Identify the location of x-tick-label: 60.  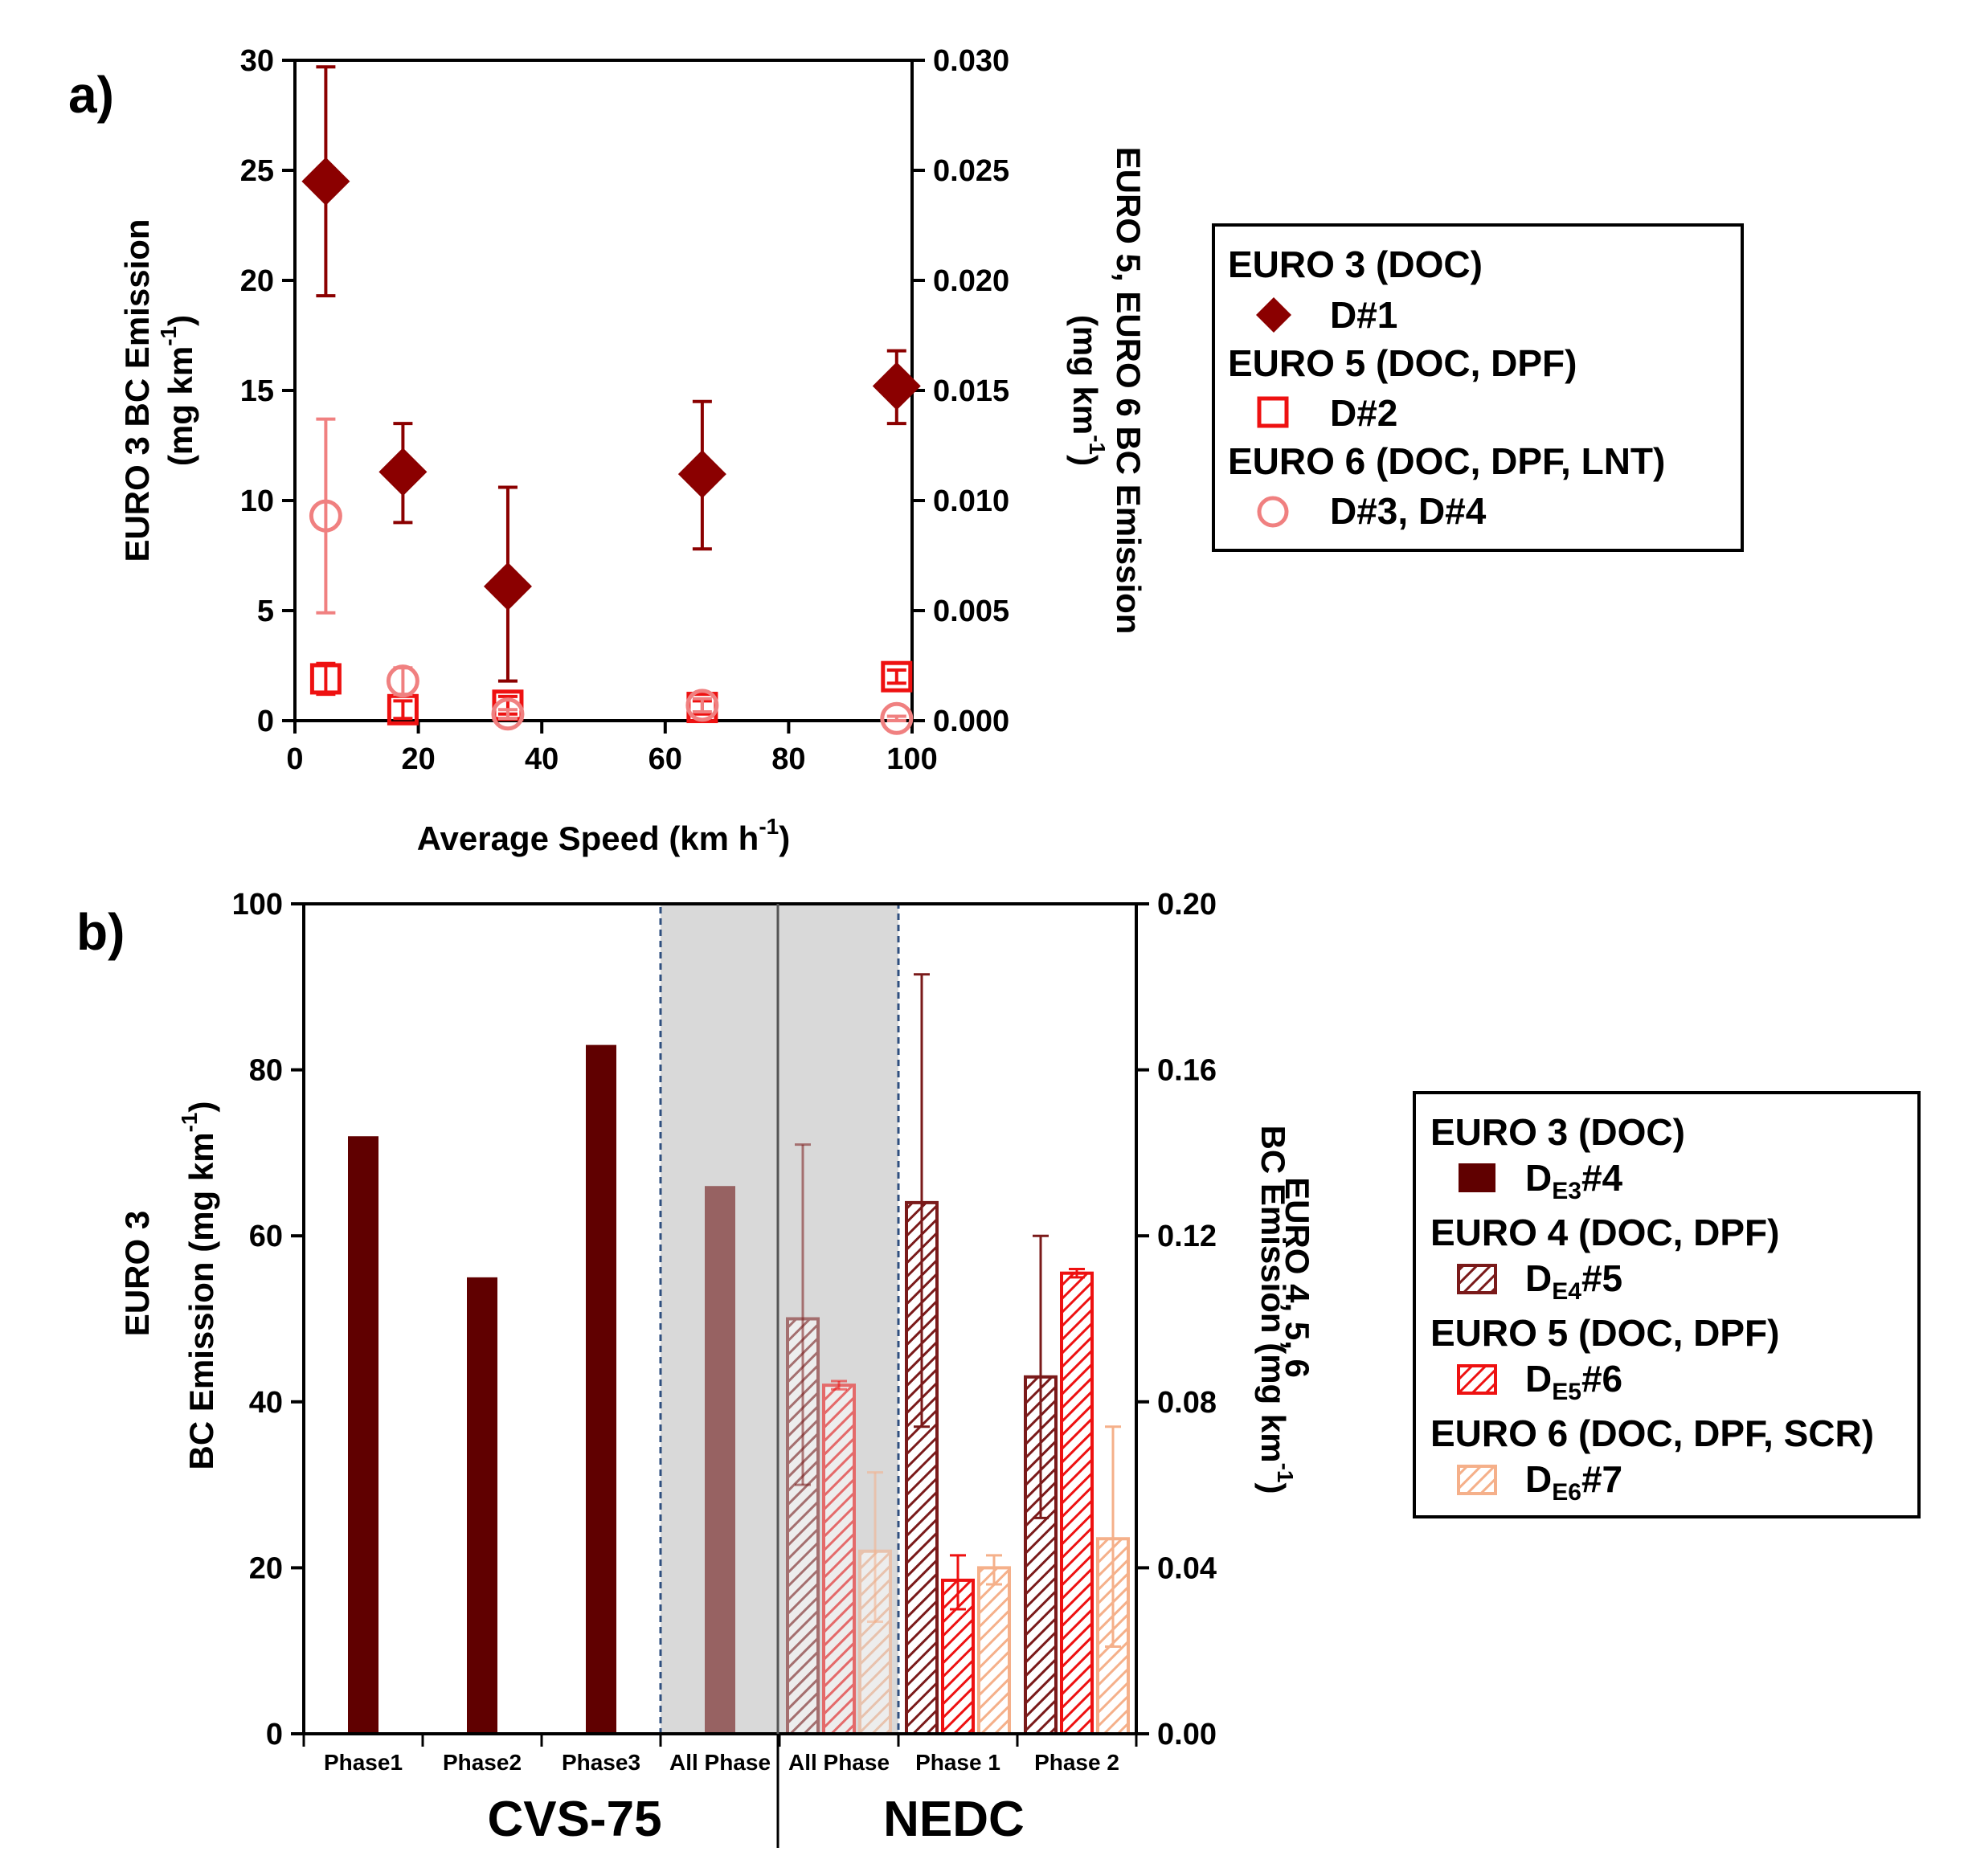
(665, 759).